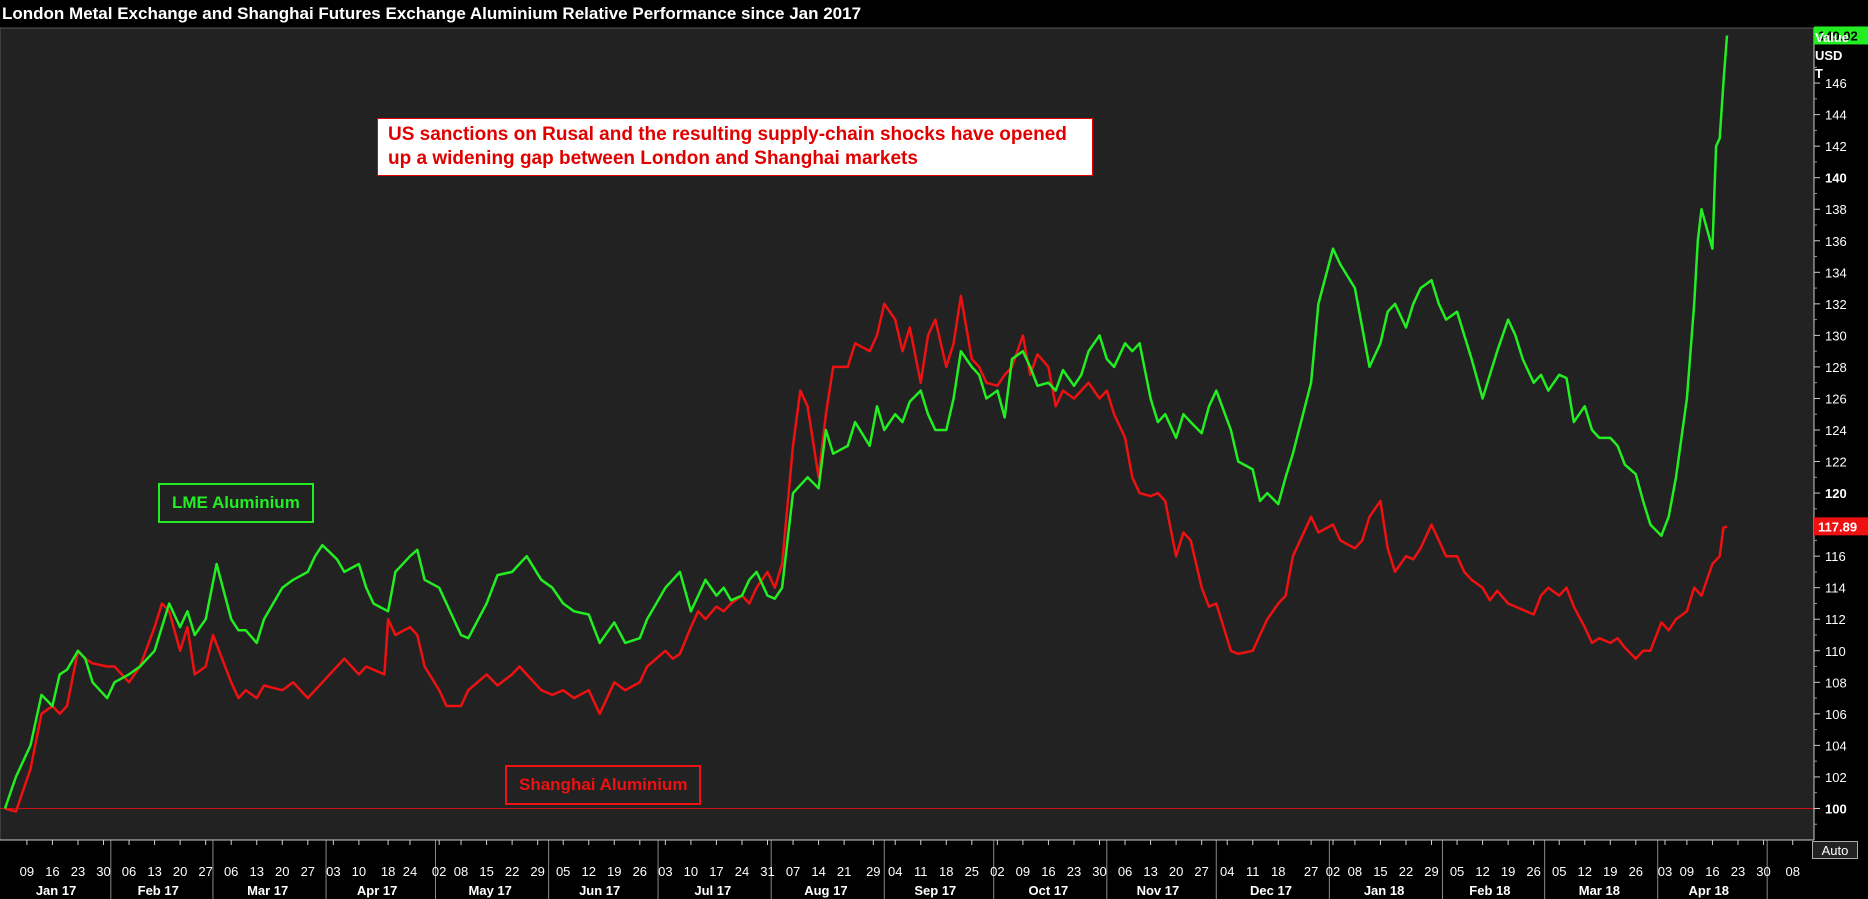  Describe the element at coordinates (1836, 115) in the screenshot. I see `y-tick-label: 144` at that location.